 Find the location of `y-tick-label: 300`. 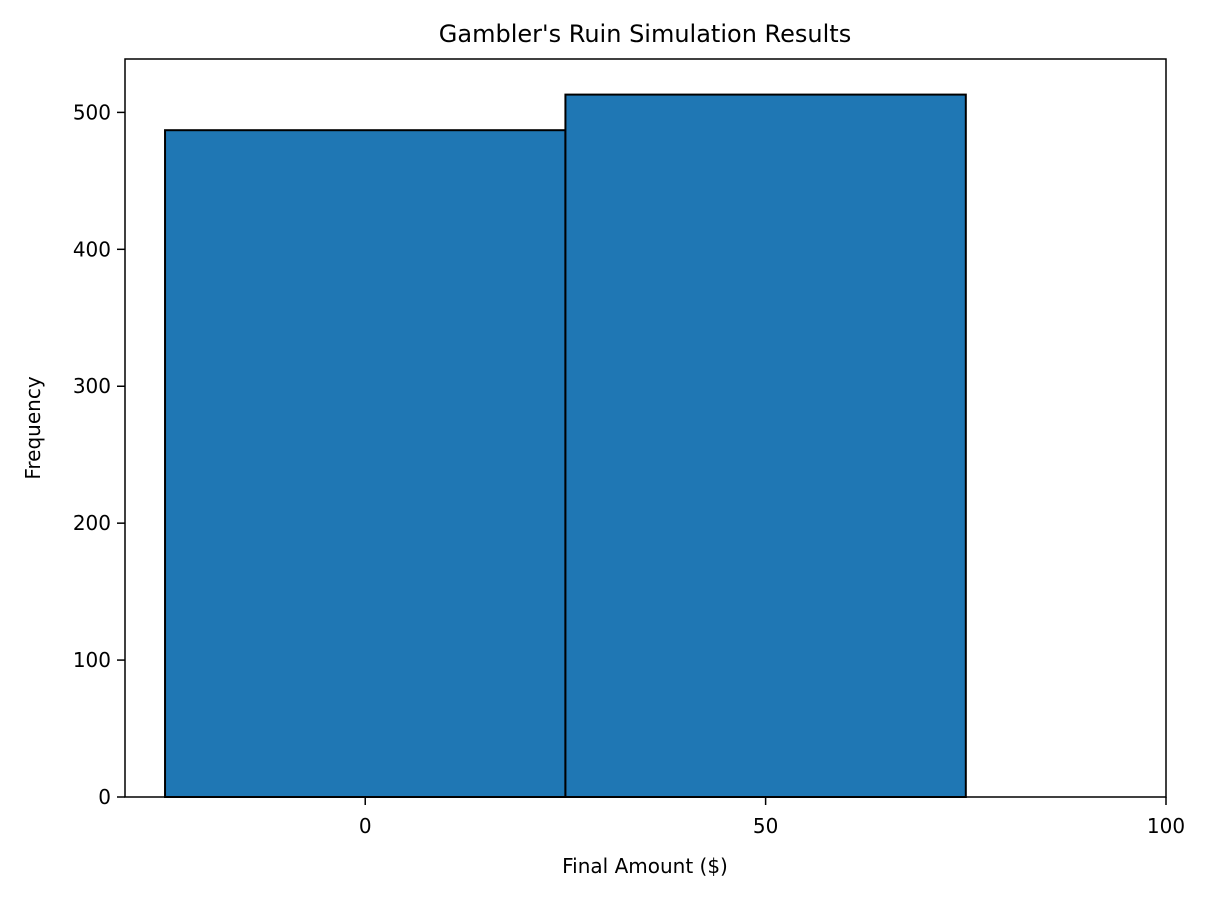

y-tick-label: 300 is located at coordinates (92, 386).